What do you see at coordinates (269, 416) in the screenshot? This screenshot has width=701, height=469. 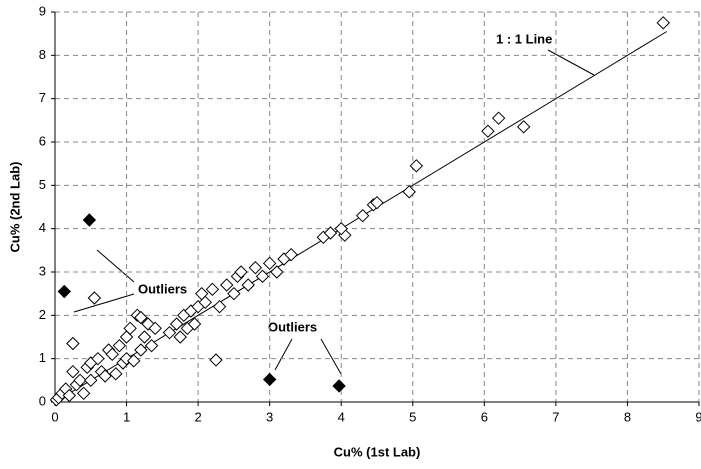 I see `x-tick-label: 3` at bounding box center [269, 416].